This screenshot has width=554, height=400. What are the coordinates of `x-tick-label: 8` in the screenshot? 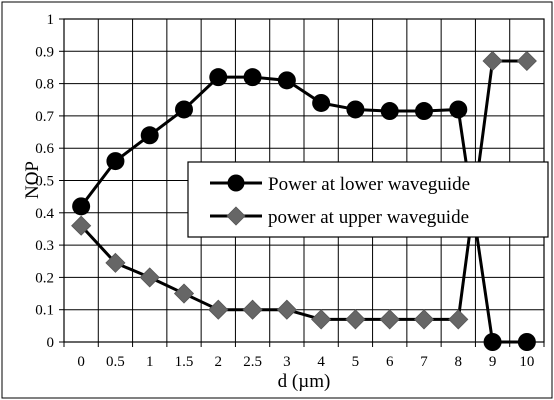 It's located at (459, 362).